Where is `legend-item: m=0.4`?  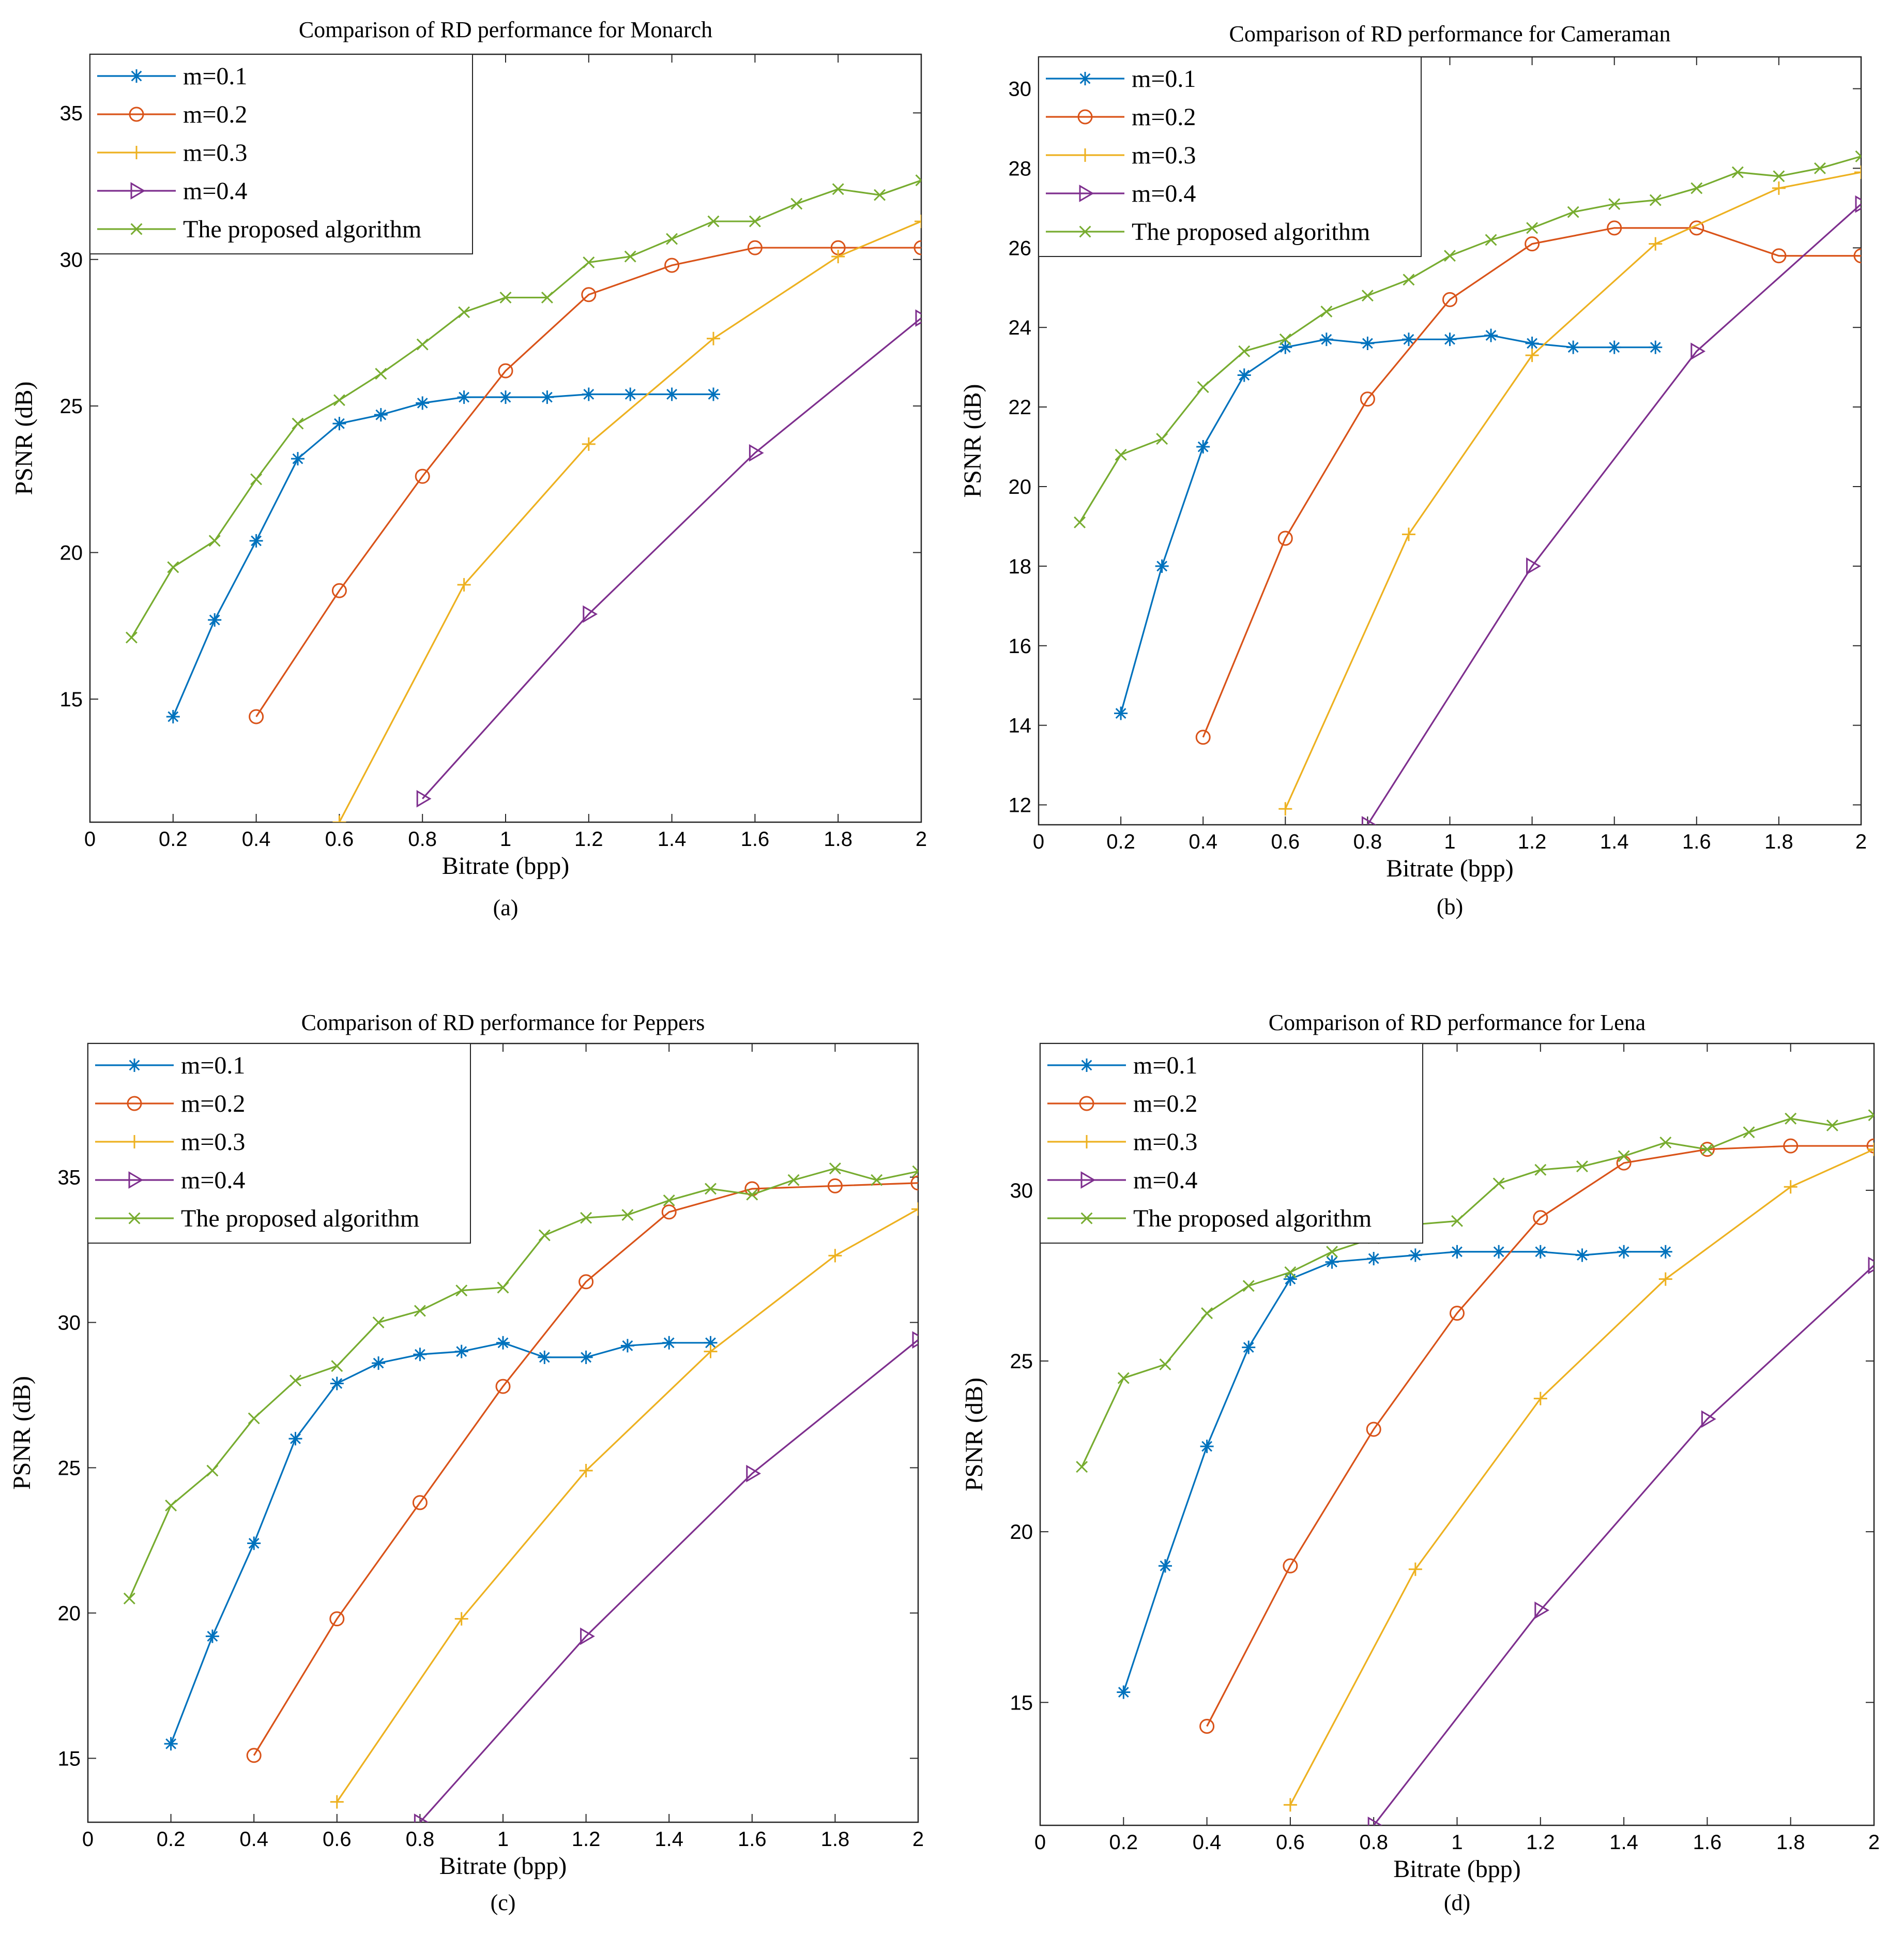
legend-item: m=0.4 is located at coordinates (172, 191).